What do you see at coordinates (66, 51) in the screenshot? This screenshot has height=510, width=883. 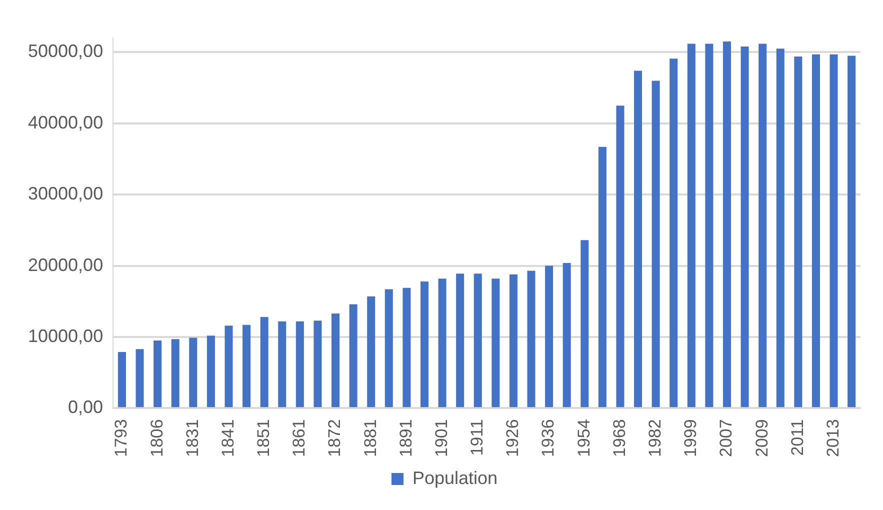 I see `y-tick-label: 50000,00` at bounding box center [66, 51].